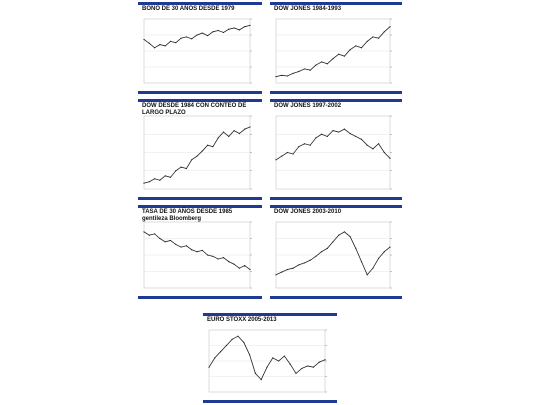  Describe the element at coordinates (333, 152) in the screenshot. I see `chart-dow-1997-2002` at that location.